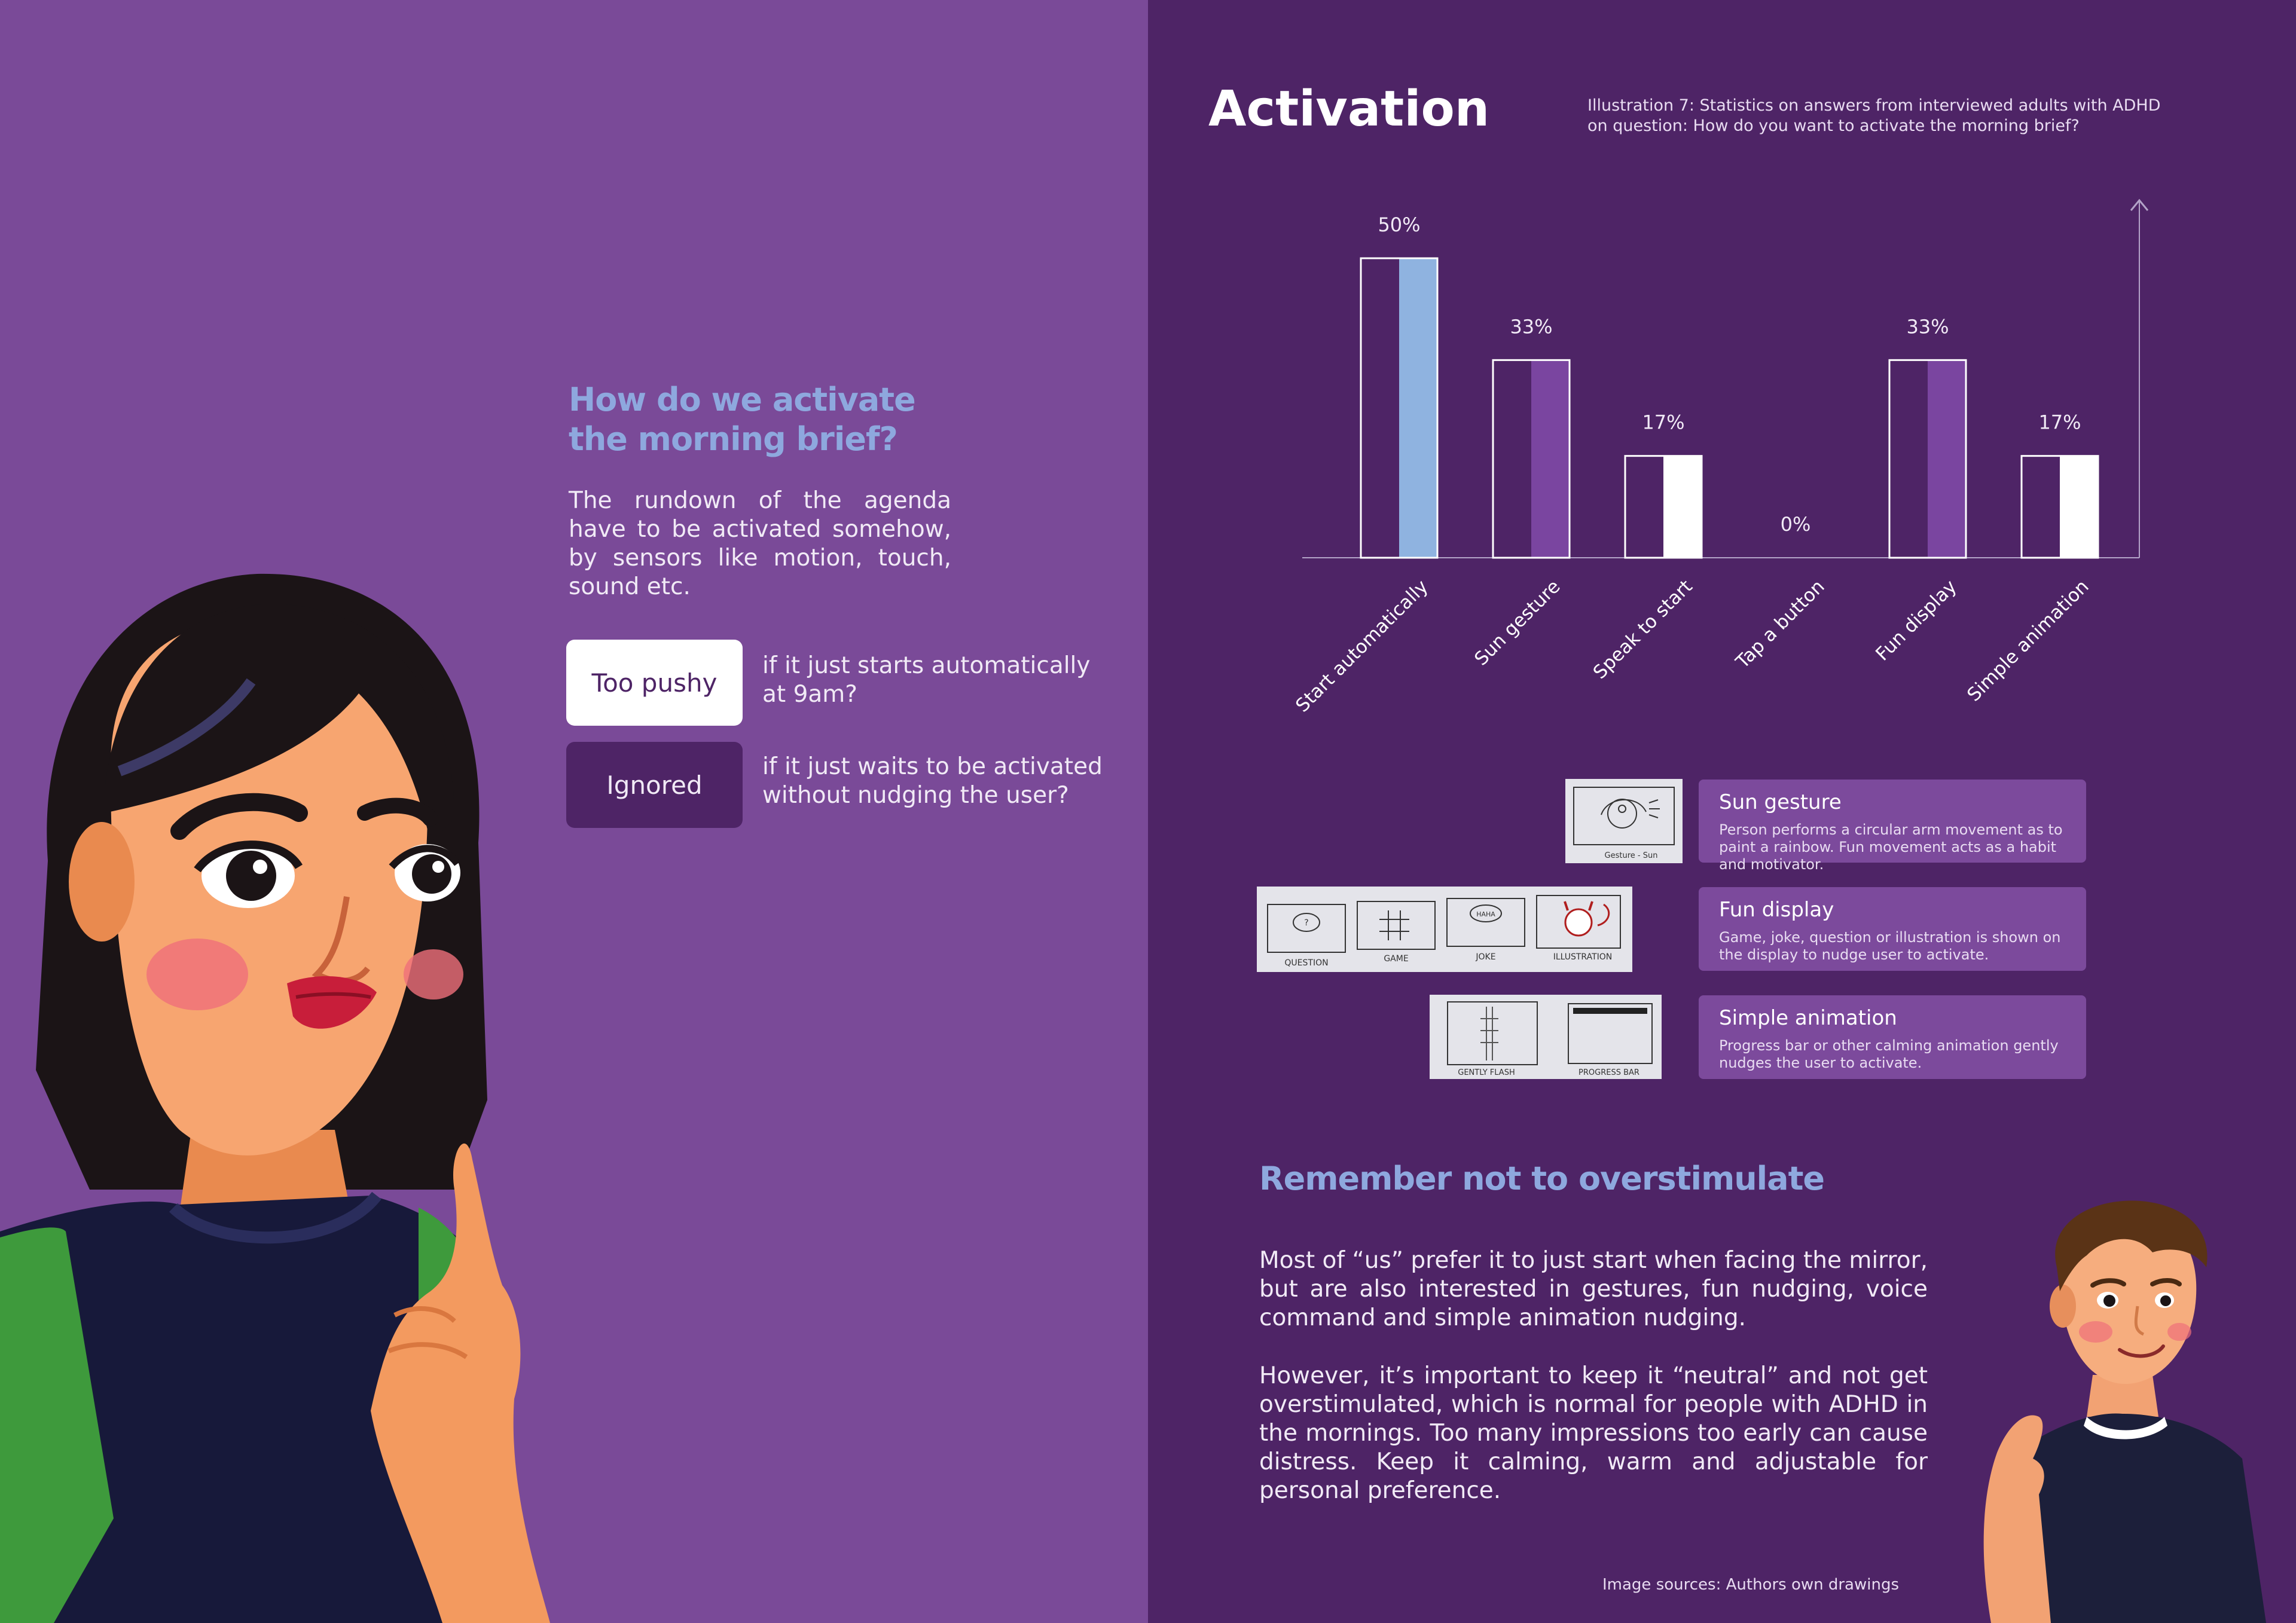 The width and height of the screenshot is (2296, 1623). What do you see at coordinates (742, 420) in the screenshot?
I see `left-heading: How do we activate the morning brief?` at bounding box center [742, 420].